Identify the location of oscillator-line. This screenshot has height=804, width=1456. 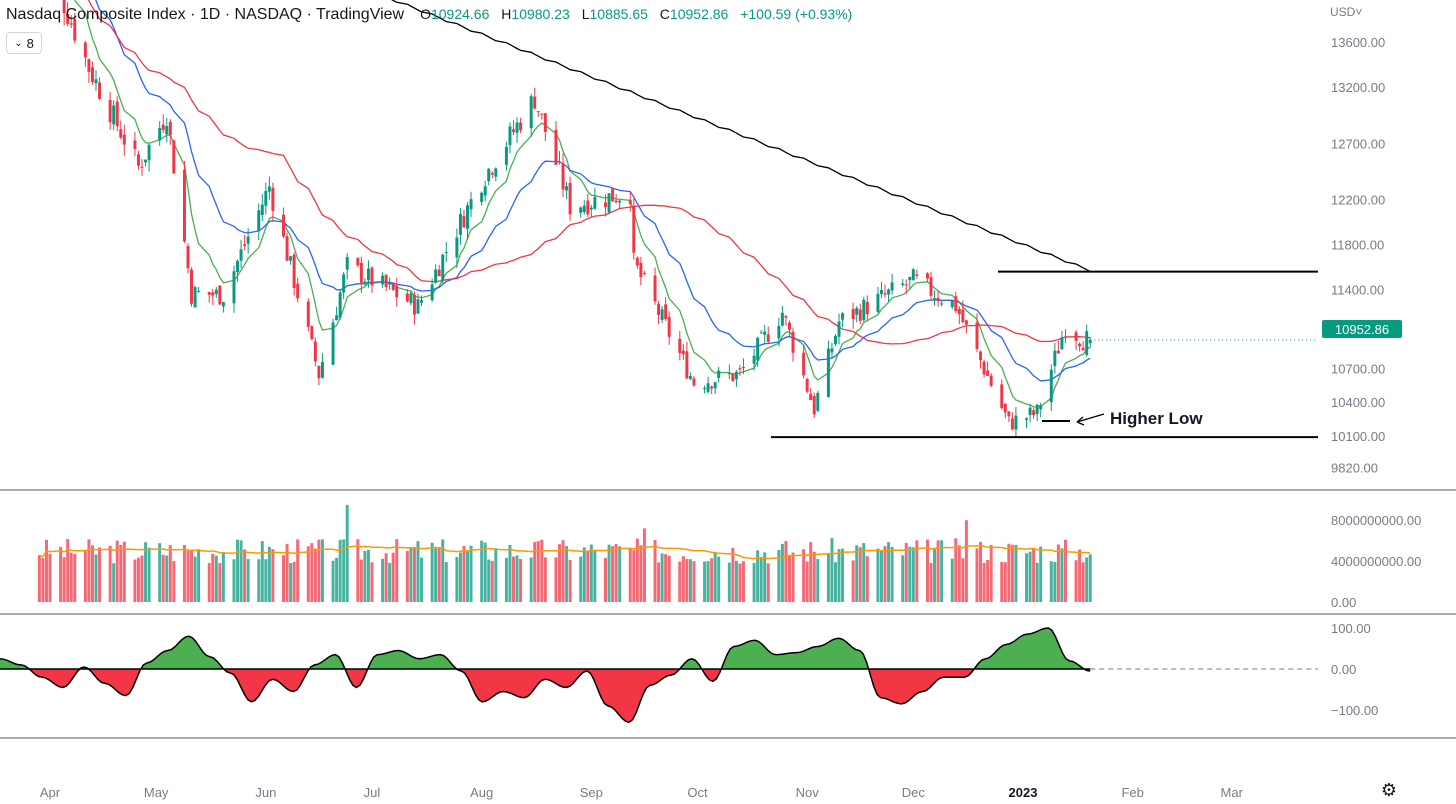
(545, 675).